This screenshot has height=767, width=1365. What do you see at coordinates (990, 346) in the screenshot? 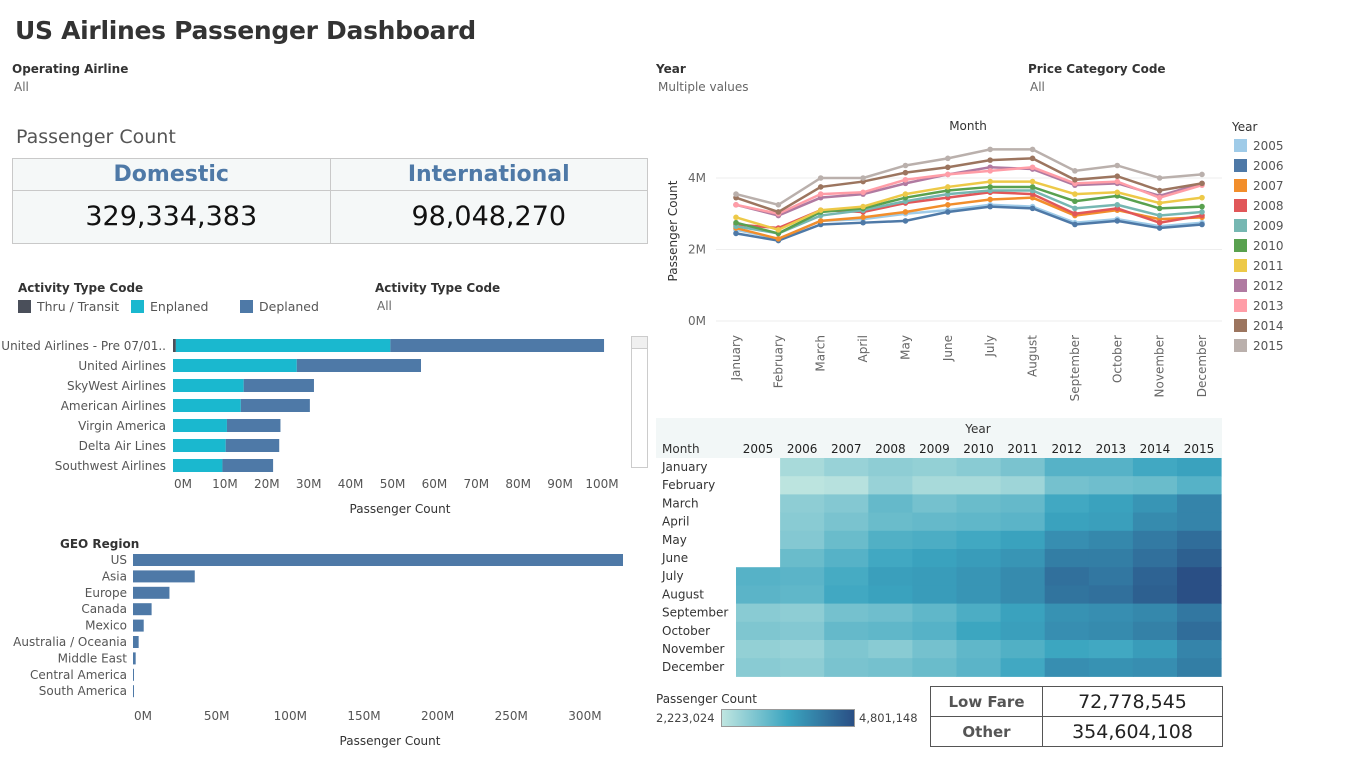
I see `x-tick-label: July` at bounding box center [990, 346].